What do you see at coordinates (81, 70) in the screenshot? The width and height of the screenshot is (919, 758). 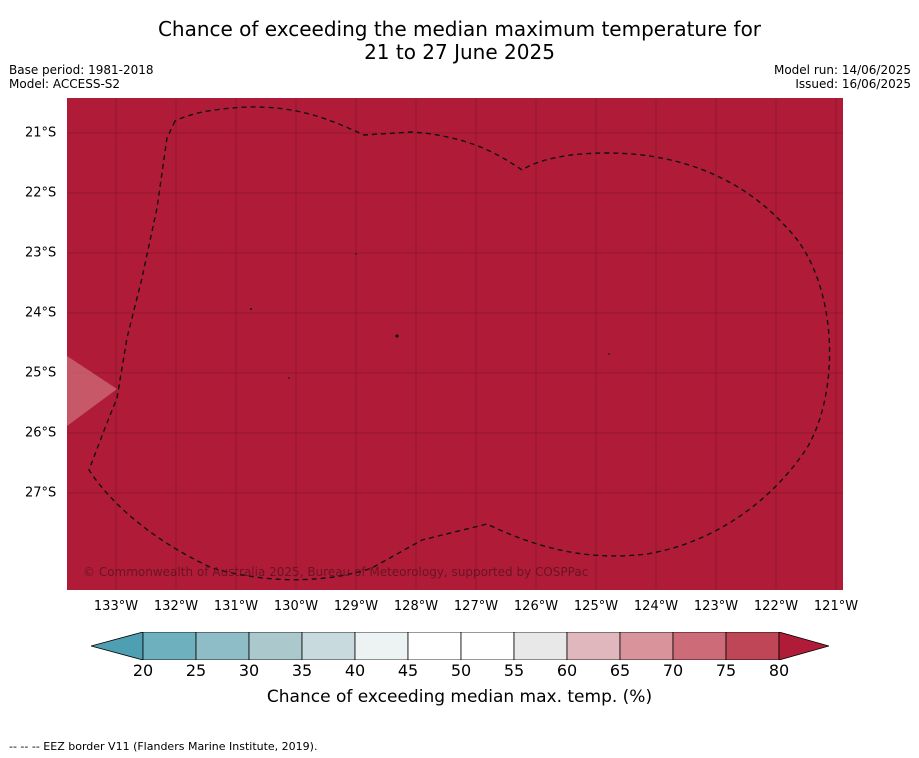 I see `base-period: Base period: 1981-2018` at bounding box center [81, 70].